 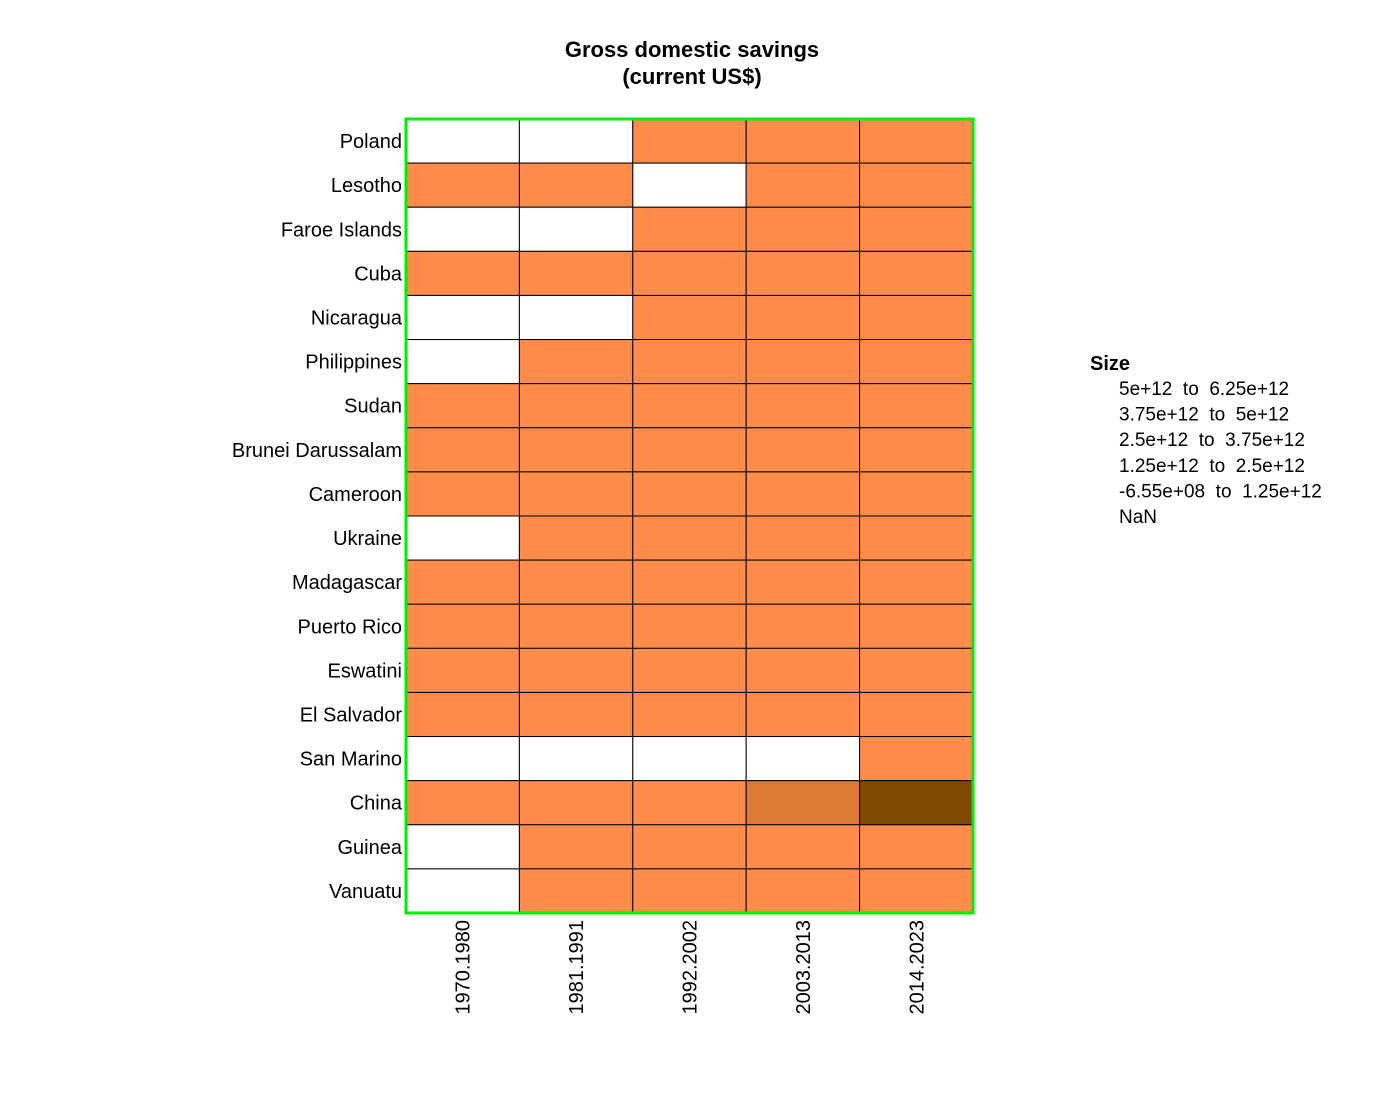 What do you see at coordinates (353, 363) in the screenshot?
I see `row-label: Philippines` at bounding box center [353, 363].